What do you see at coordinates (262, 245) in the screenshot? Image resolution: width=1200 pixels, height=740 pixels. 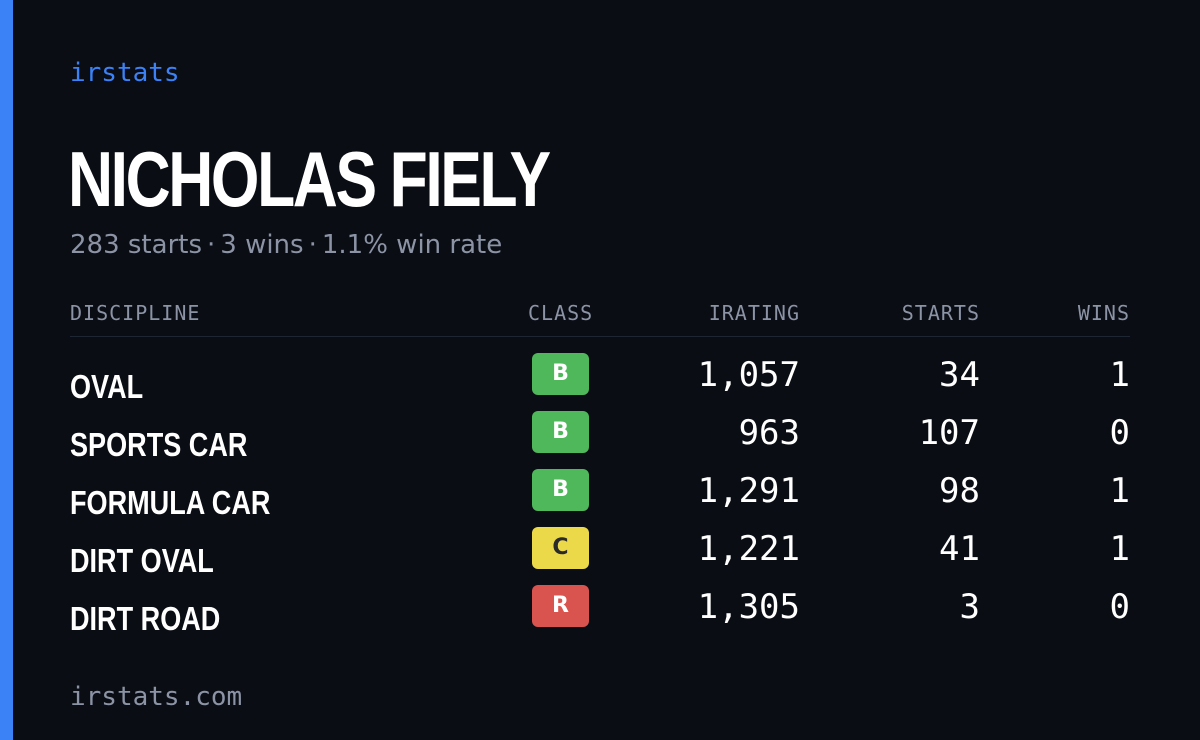 I see `total-wins: 3 wins` at bounding box center [262, 245].